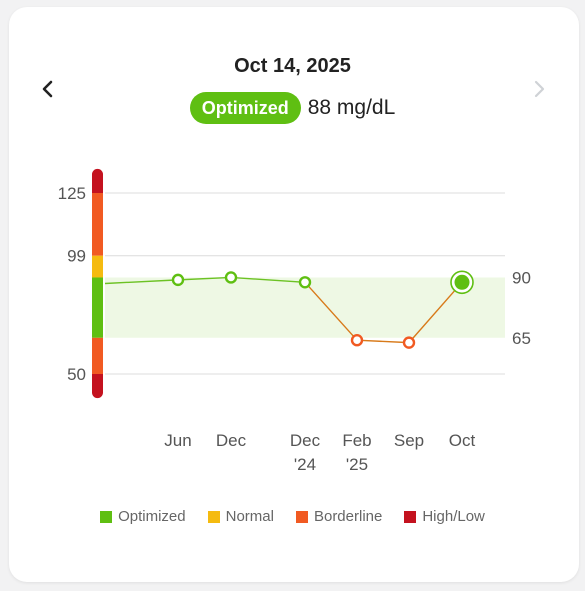  What do you see at coordinates (521, 338) in the screenshot?
I see `range-tick-label: 65` at bounding box center [521, 338].